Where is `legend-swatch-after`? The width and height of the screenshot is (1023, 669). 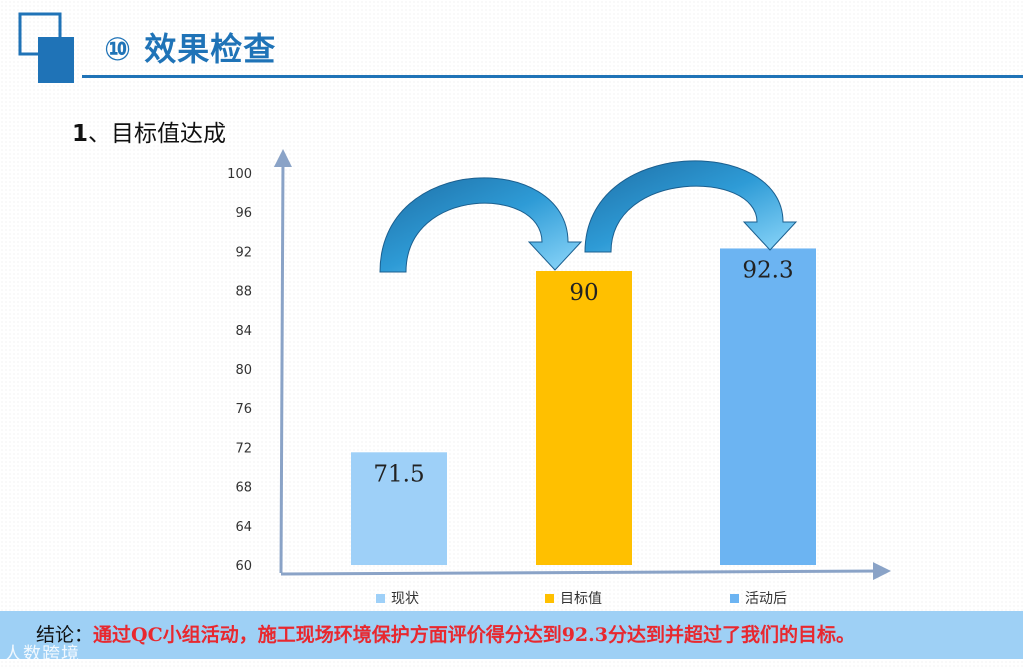 legend-swatch-after is located at coordinates (734, 598).